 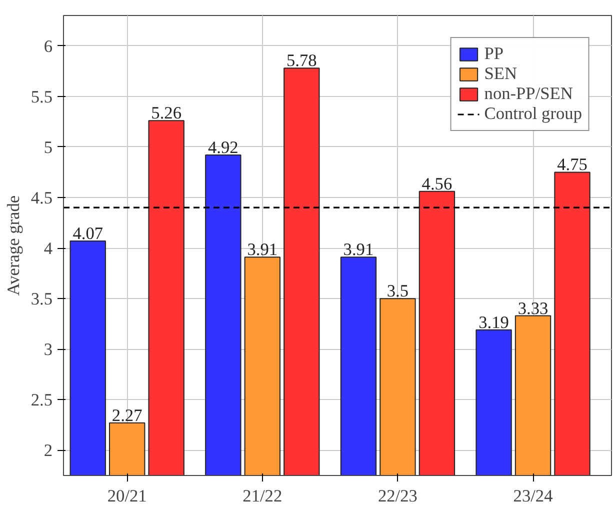 What do you see at coordinates (301, 60) in the screenshot?
I see `data-label: 5.78` at bounding box center [301, 60].